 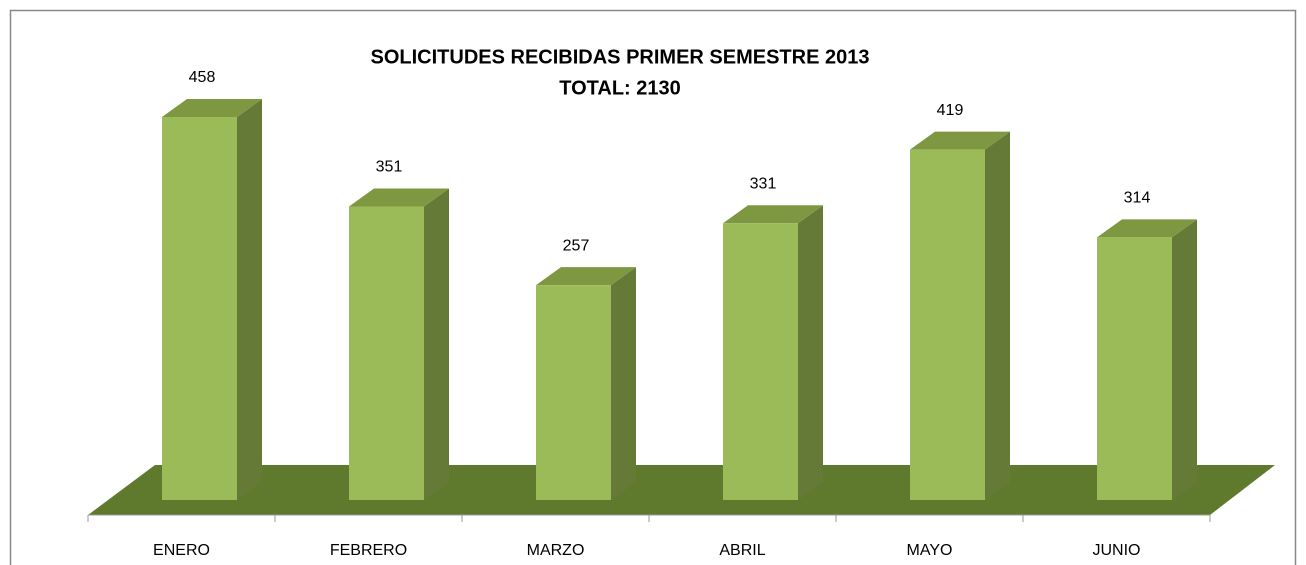 I want to click on x-tick-label: MAYO, so click(x=930, y=550).